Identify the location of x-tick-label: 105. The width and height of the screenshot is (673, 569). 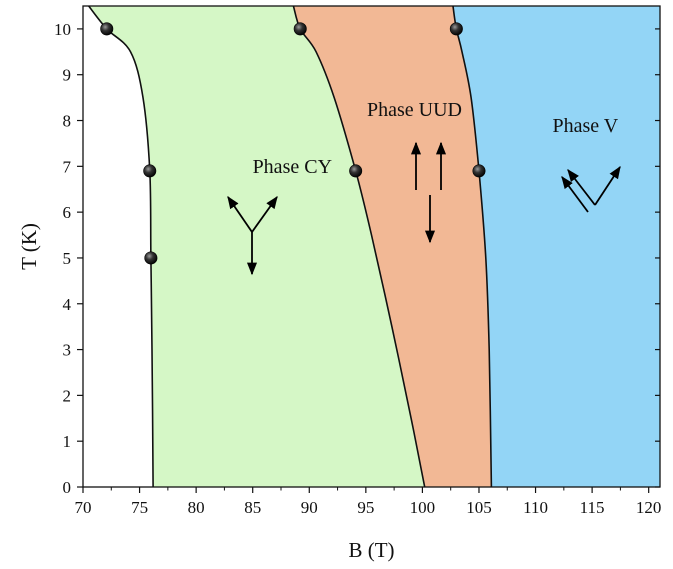
(479, 507).